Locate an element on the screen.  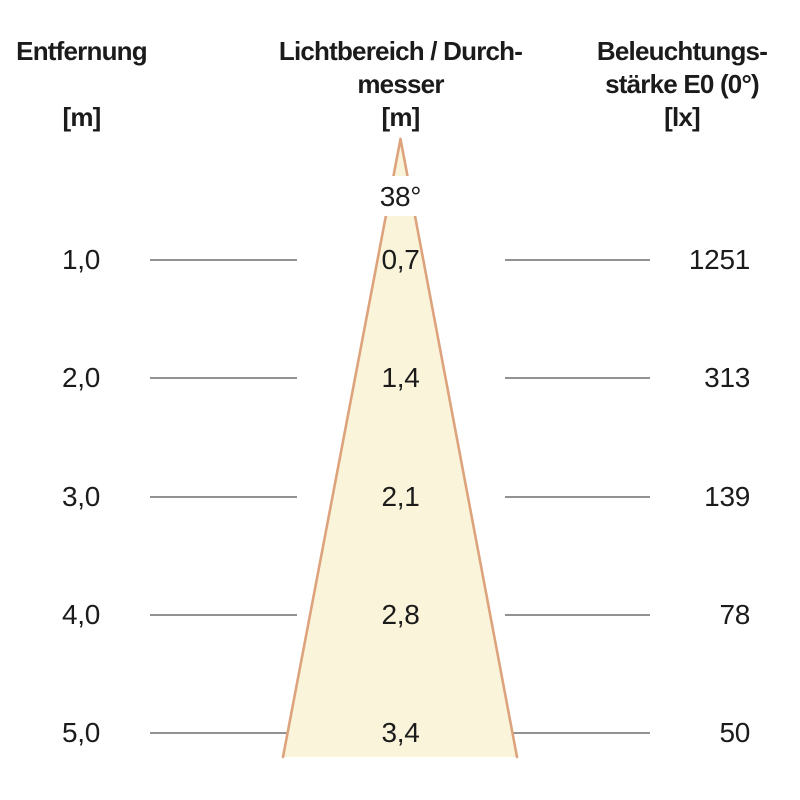
illuminance-column-title-line1: Beleuchtungs- is located at coordinates (682, 51).